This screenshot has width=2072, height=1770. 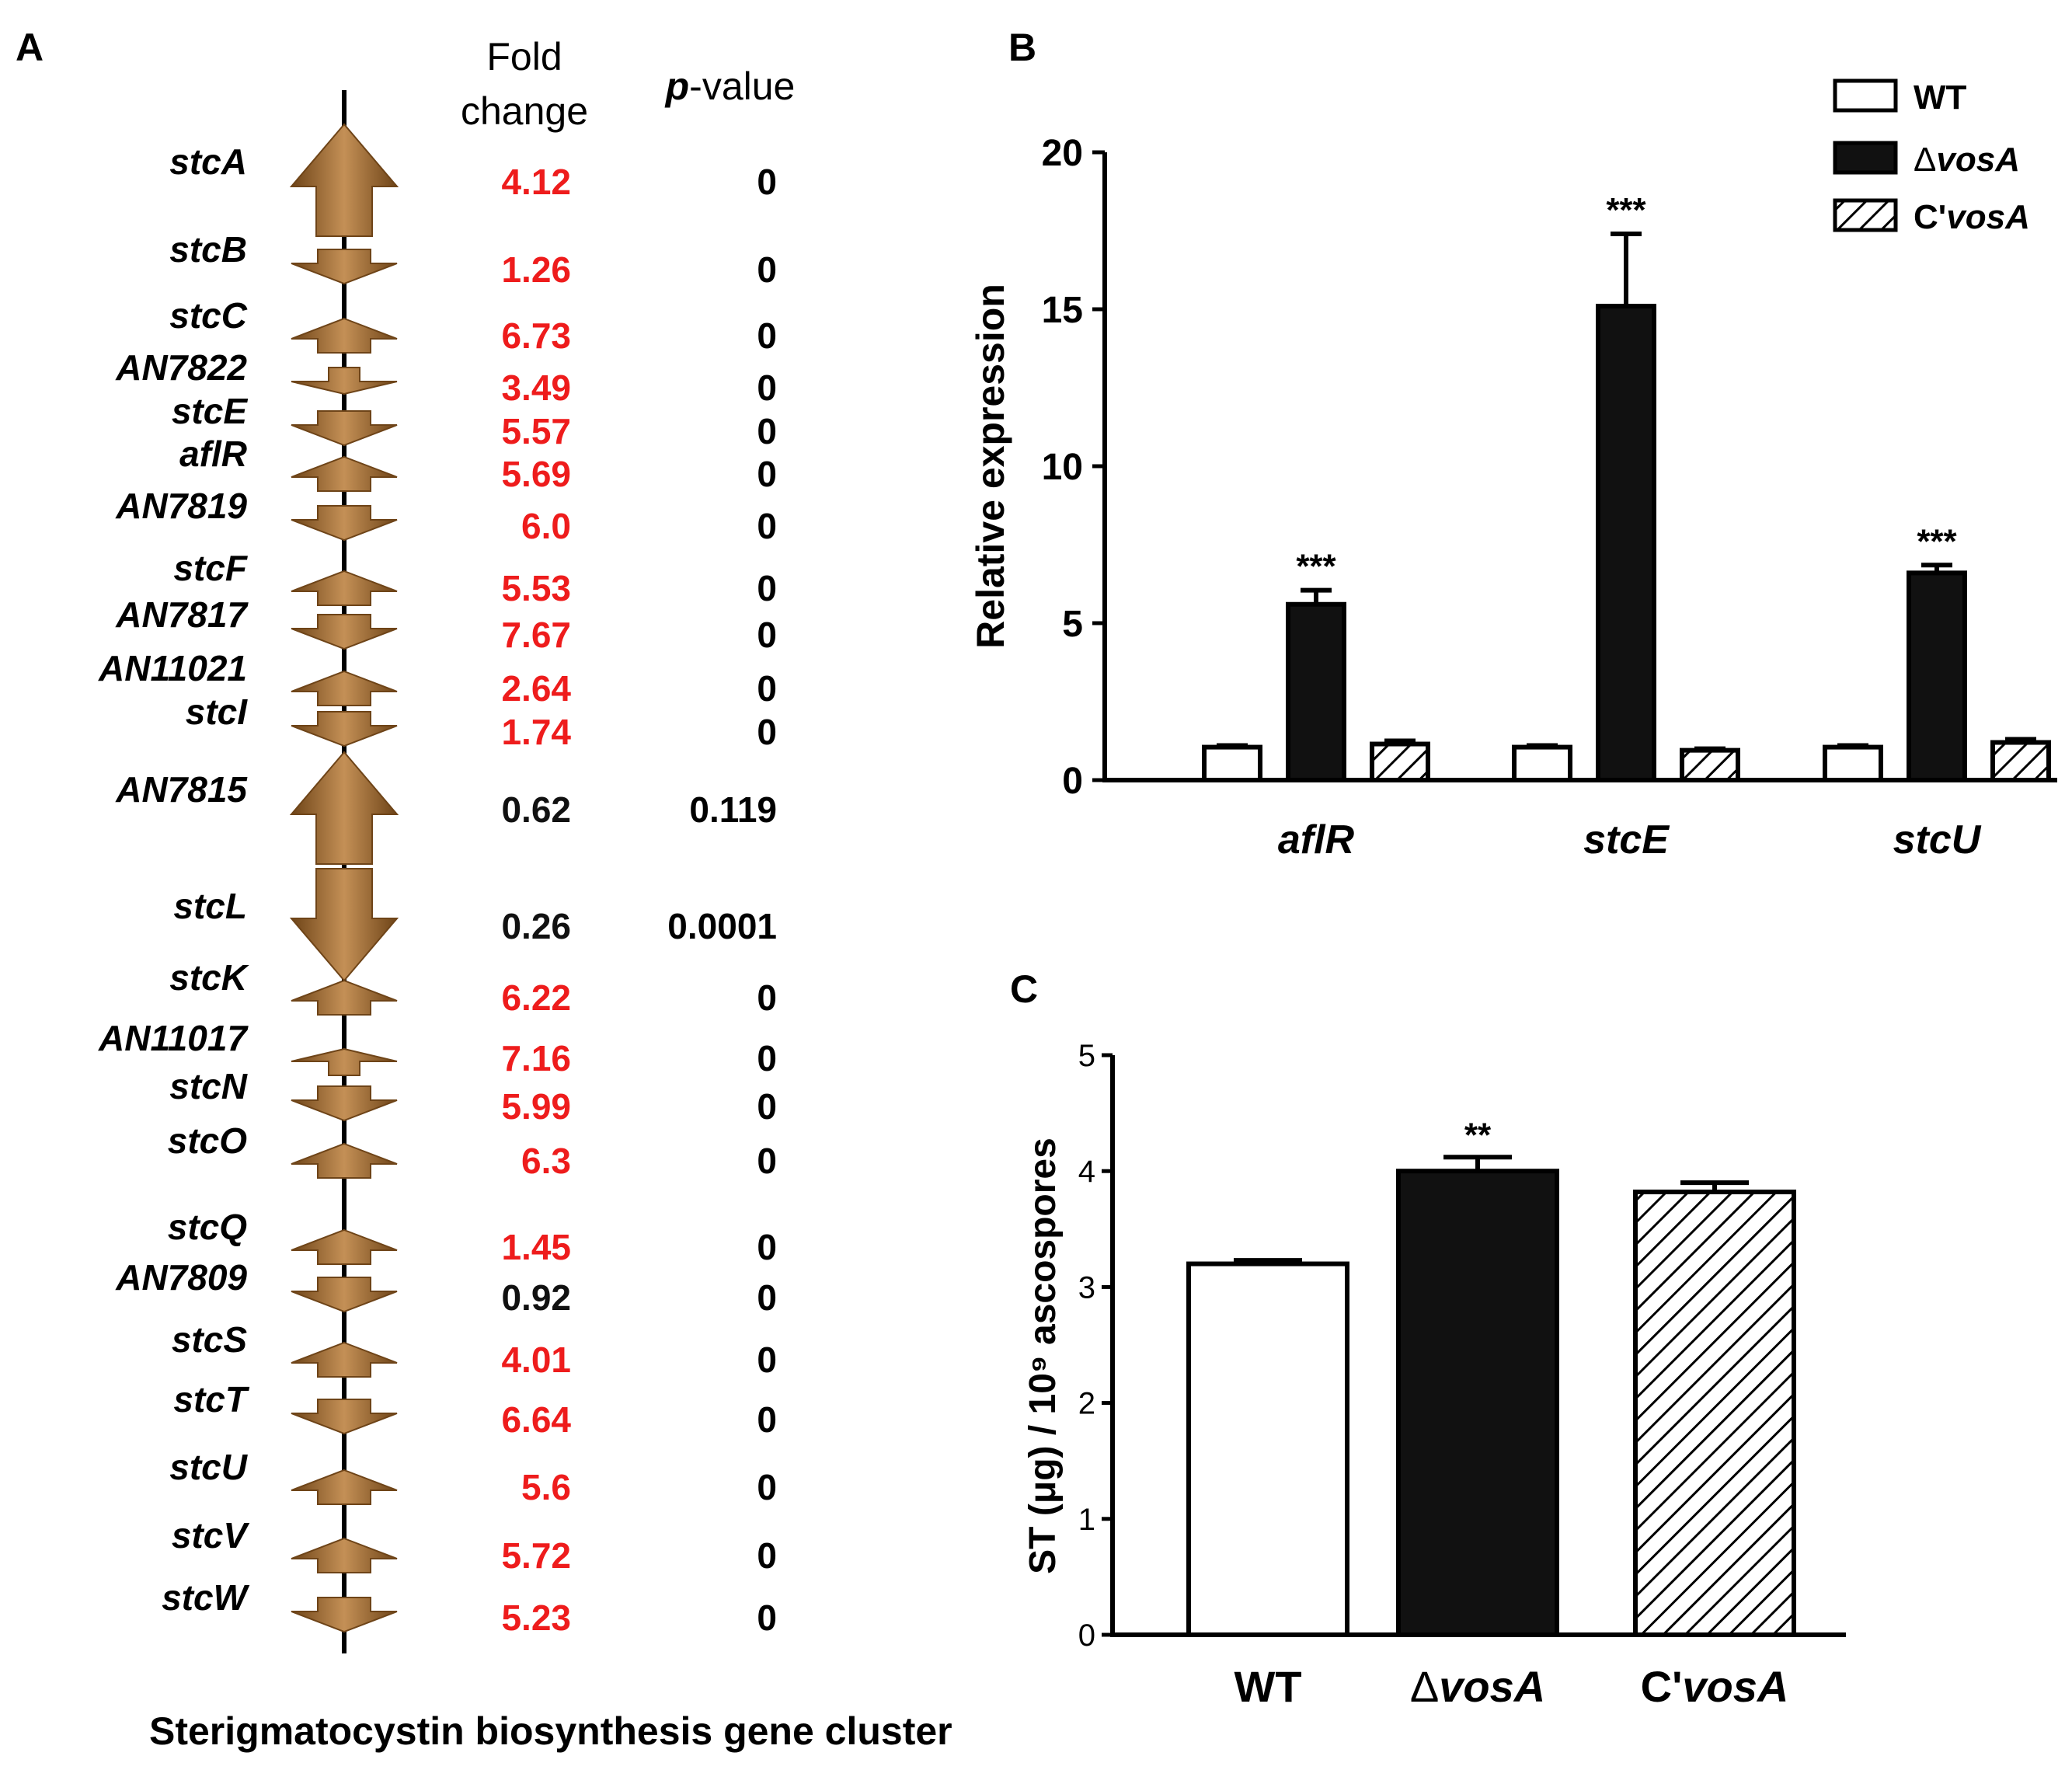 I want to click on fold-change-stcQ: 1.45, so click(x=536, y=1247).